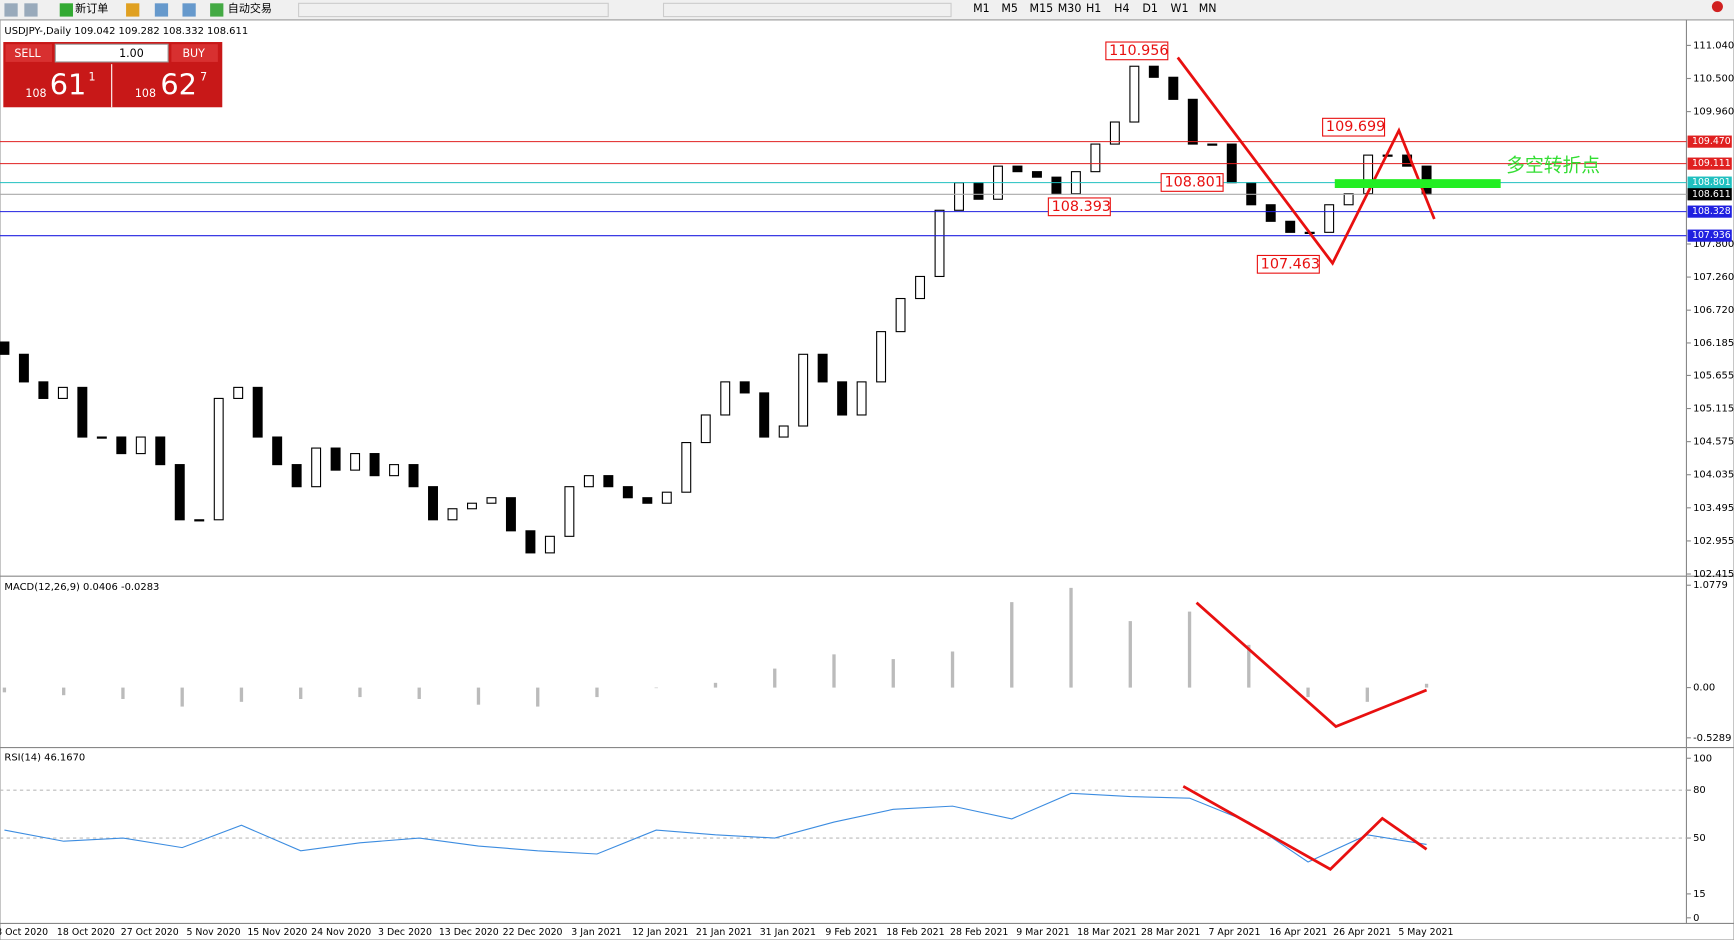 This screenshot has width=1734, height=940. I want to click on auto-trading-button: 自动交易, so click(250, 8).